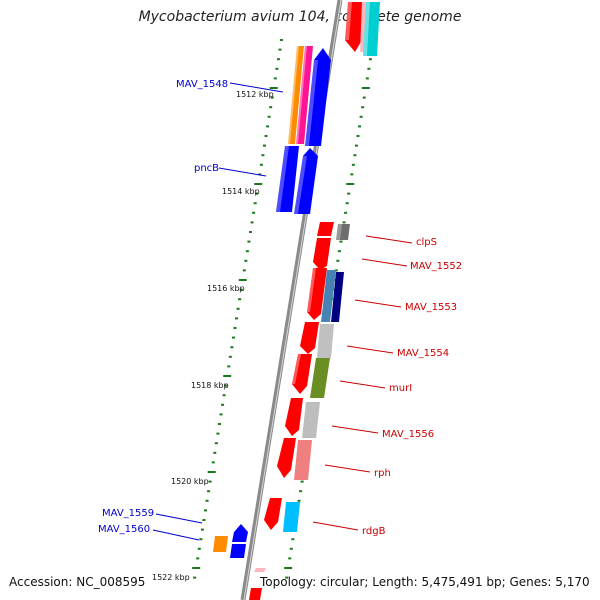 Image resolution: width=600 pixels, height=600 pixels. What do you see at coordinates (171, 577) in the screenshot?
I see `kbp-label-1522: 1522 kbp` at bounding box center [171, 577].